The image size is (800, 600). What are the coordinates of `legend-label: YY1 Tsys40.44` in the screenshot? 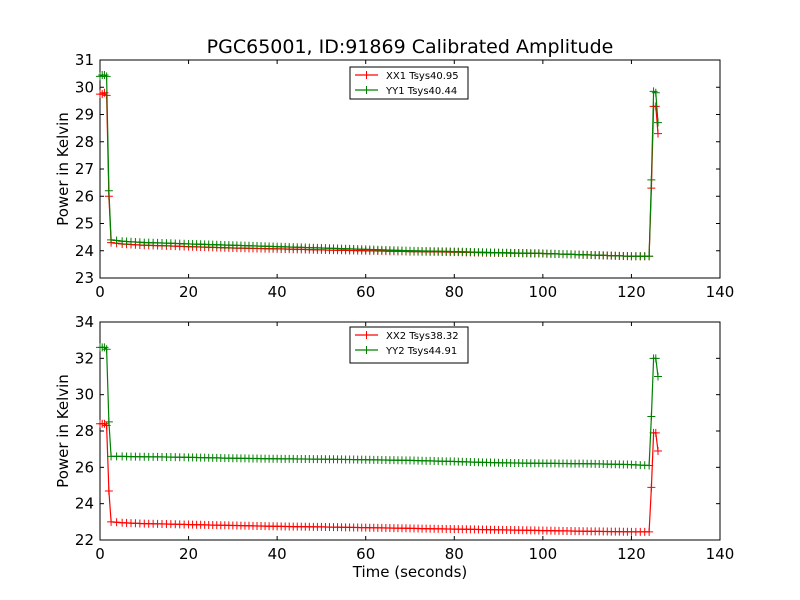 It's located at (421, 91).